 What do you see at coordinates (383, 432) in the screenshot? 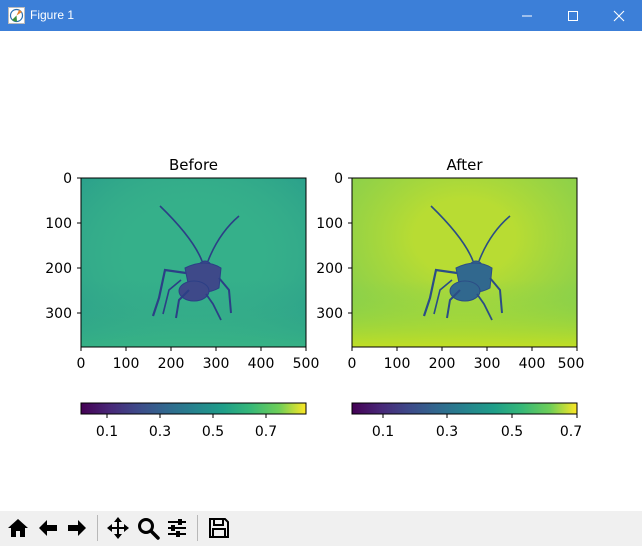
I see `after-colorbar-tick: 0.1` at bounding box center [383, 432].